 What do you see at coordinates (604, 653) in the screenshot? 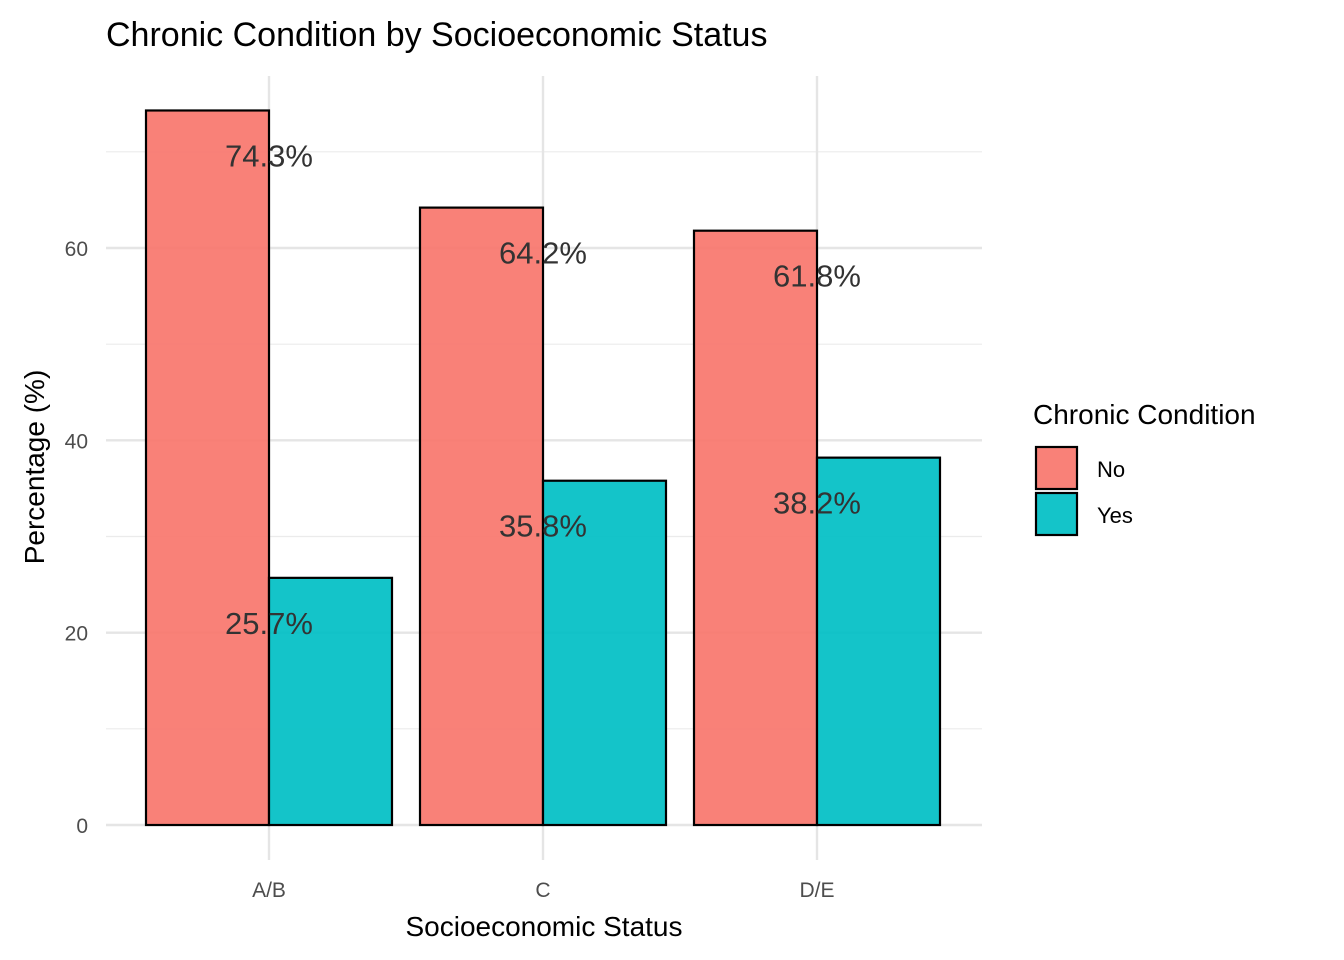
I see `bar-yes-c` at bounding box center [604, 653].